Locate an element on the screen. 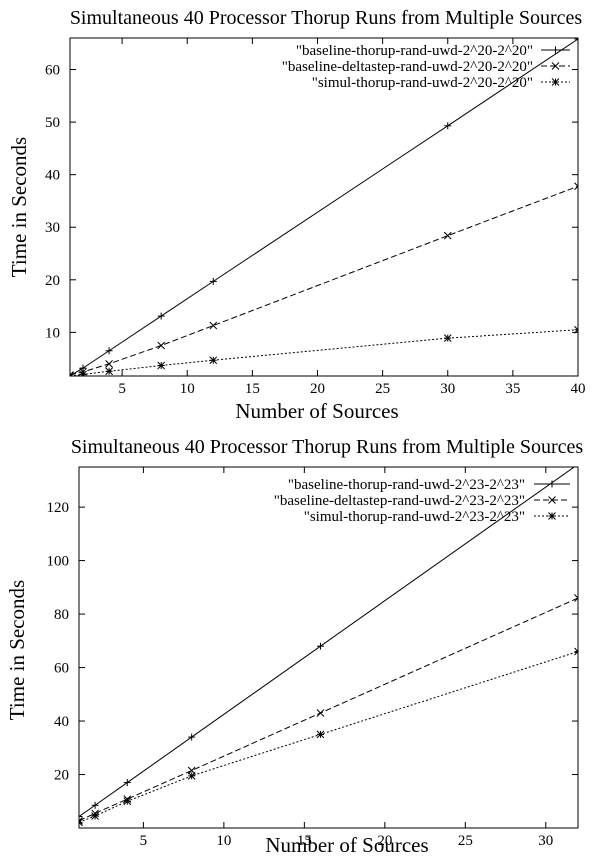  legend-label: "baseline-thorup-rand-uwd-2^20-2^20" is located at coordinates (414, 51).